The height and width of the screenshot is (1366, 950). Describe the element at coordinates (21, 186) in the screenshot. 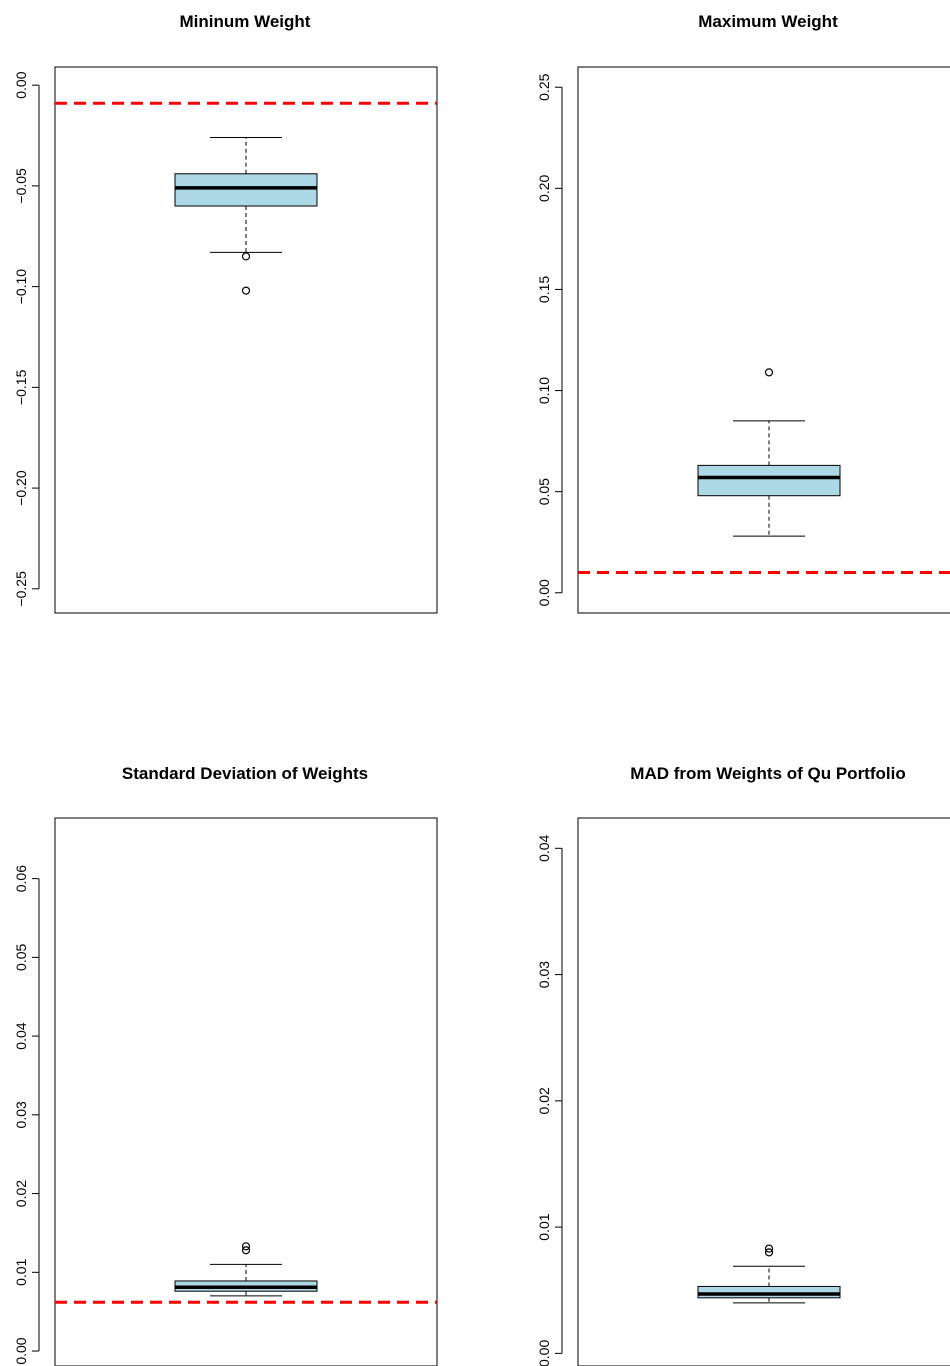

I see `y-tick-label: −0.05` at that location.